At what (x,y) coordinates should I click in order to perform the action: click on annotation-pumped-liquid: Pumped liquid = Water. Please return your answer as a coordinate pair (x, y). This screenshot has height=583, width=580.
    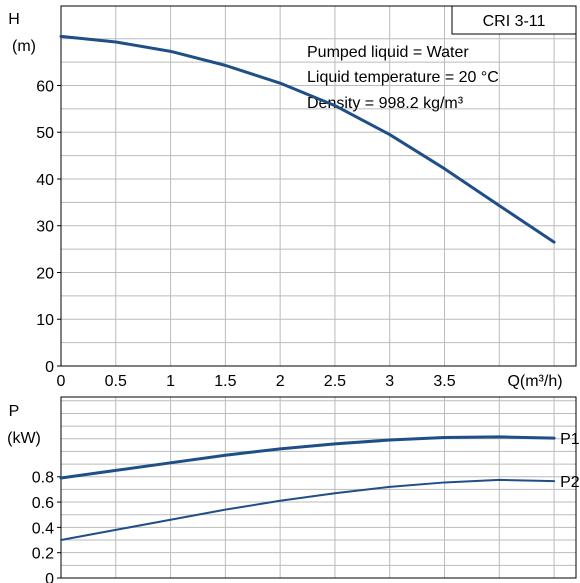
    Looking at the image, I should click on (388, 52).